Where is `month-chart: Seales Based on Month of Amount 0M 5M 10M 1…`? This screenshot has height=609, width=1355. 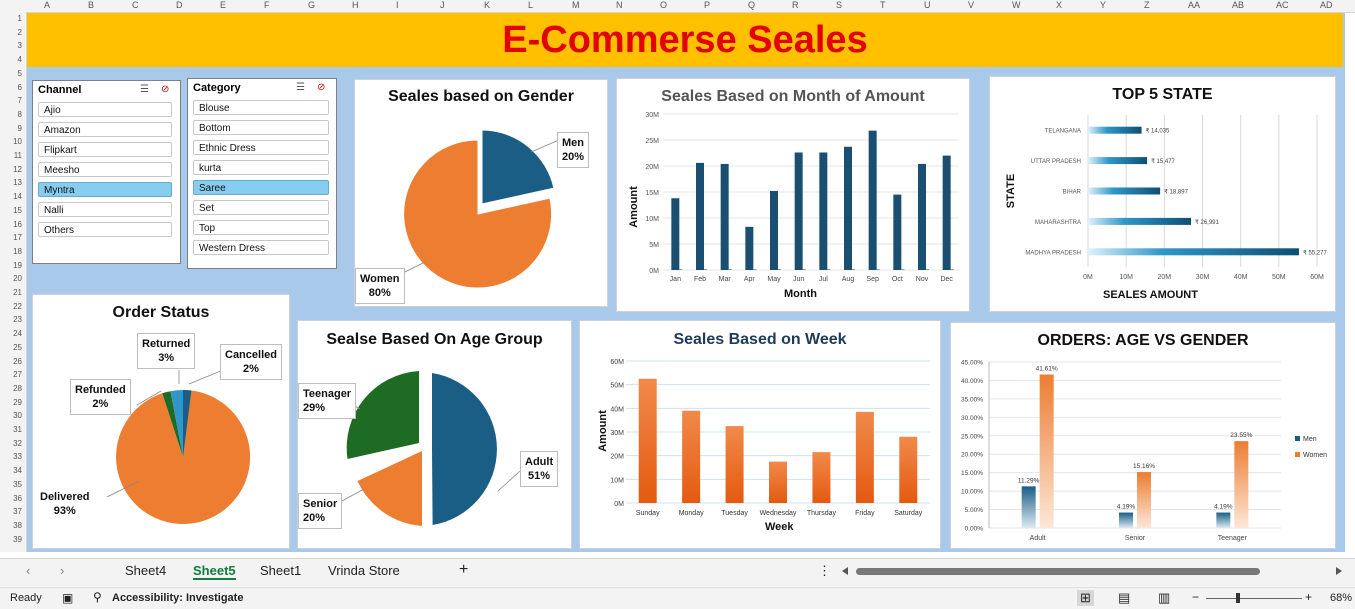 month-chart: Seales Based on Month of Amount 0M 5M 10M 1… is located at coordinates (793, 195).